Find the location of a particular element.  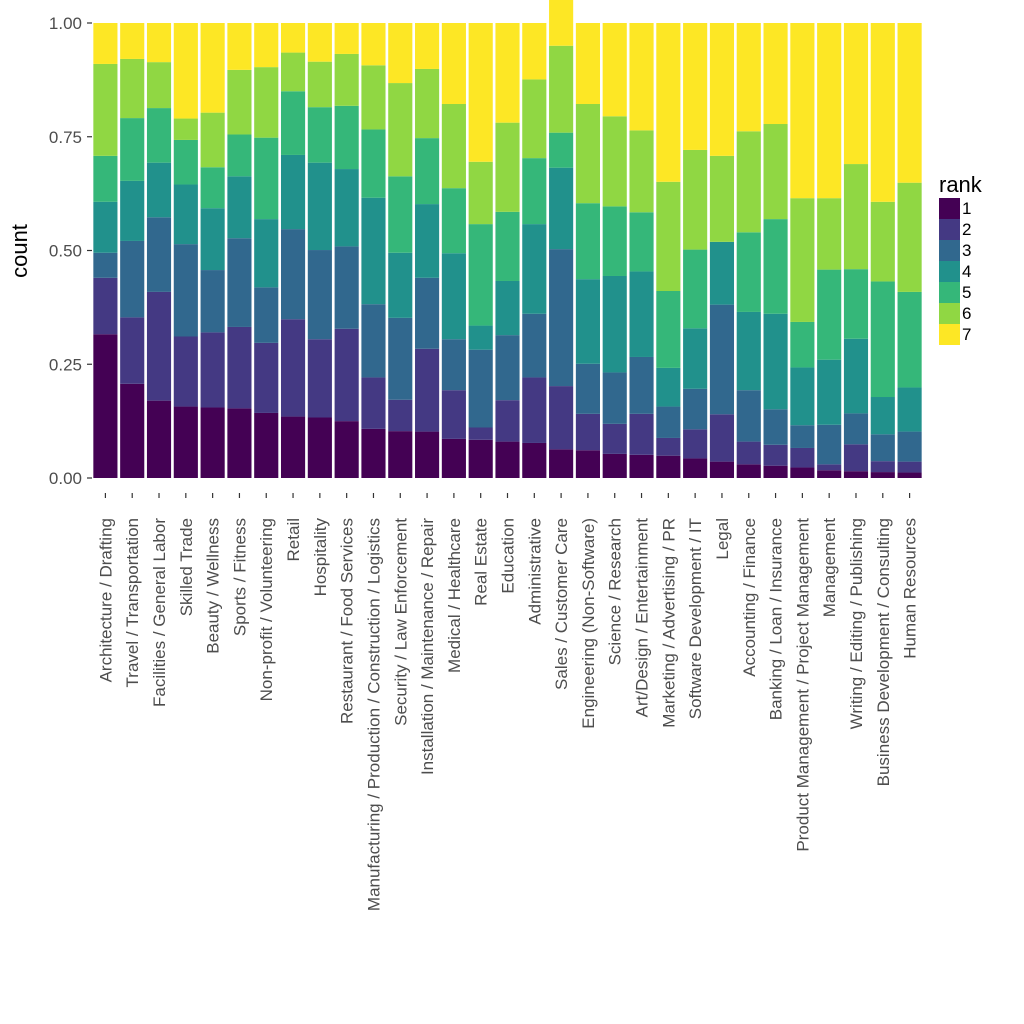

x-tick-label: Art/Design / Entertainment is located at coordinates (642, 618).